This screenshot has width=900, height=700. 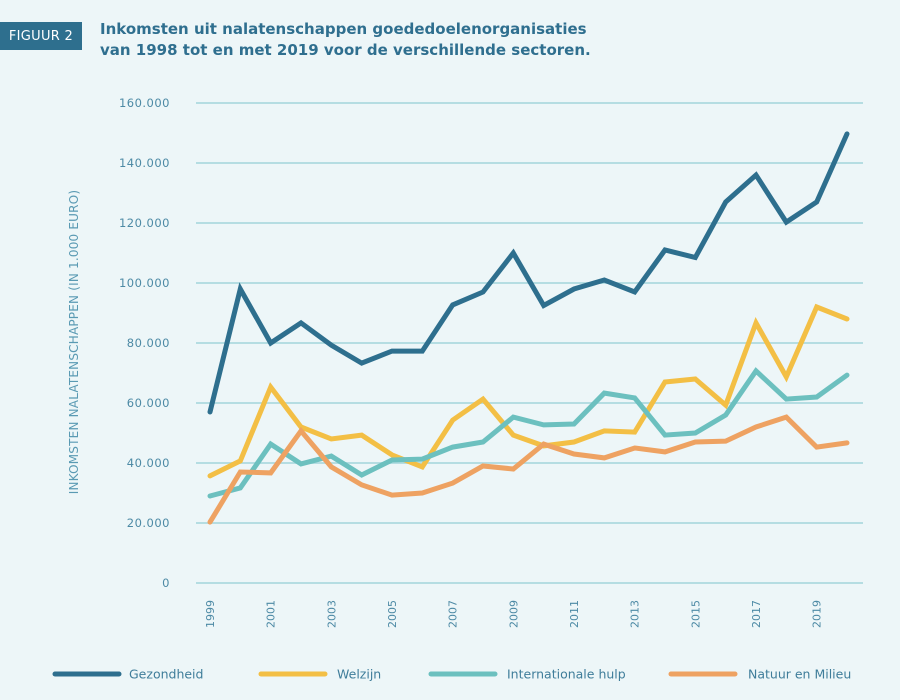 I want to click on figure-label-badge: FIGUUR 2, so click(x=41, y=36).